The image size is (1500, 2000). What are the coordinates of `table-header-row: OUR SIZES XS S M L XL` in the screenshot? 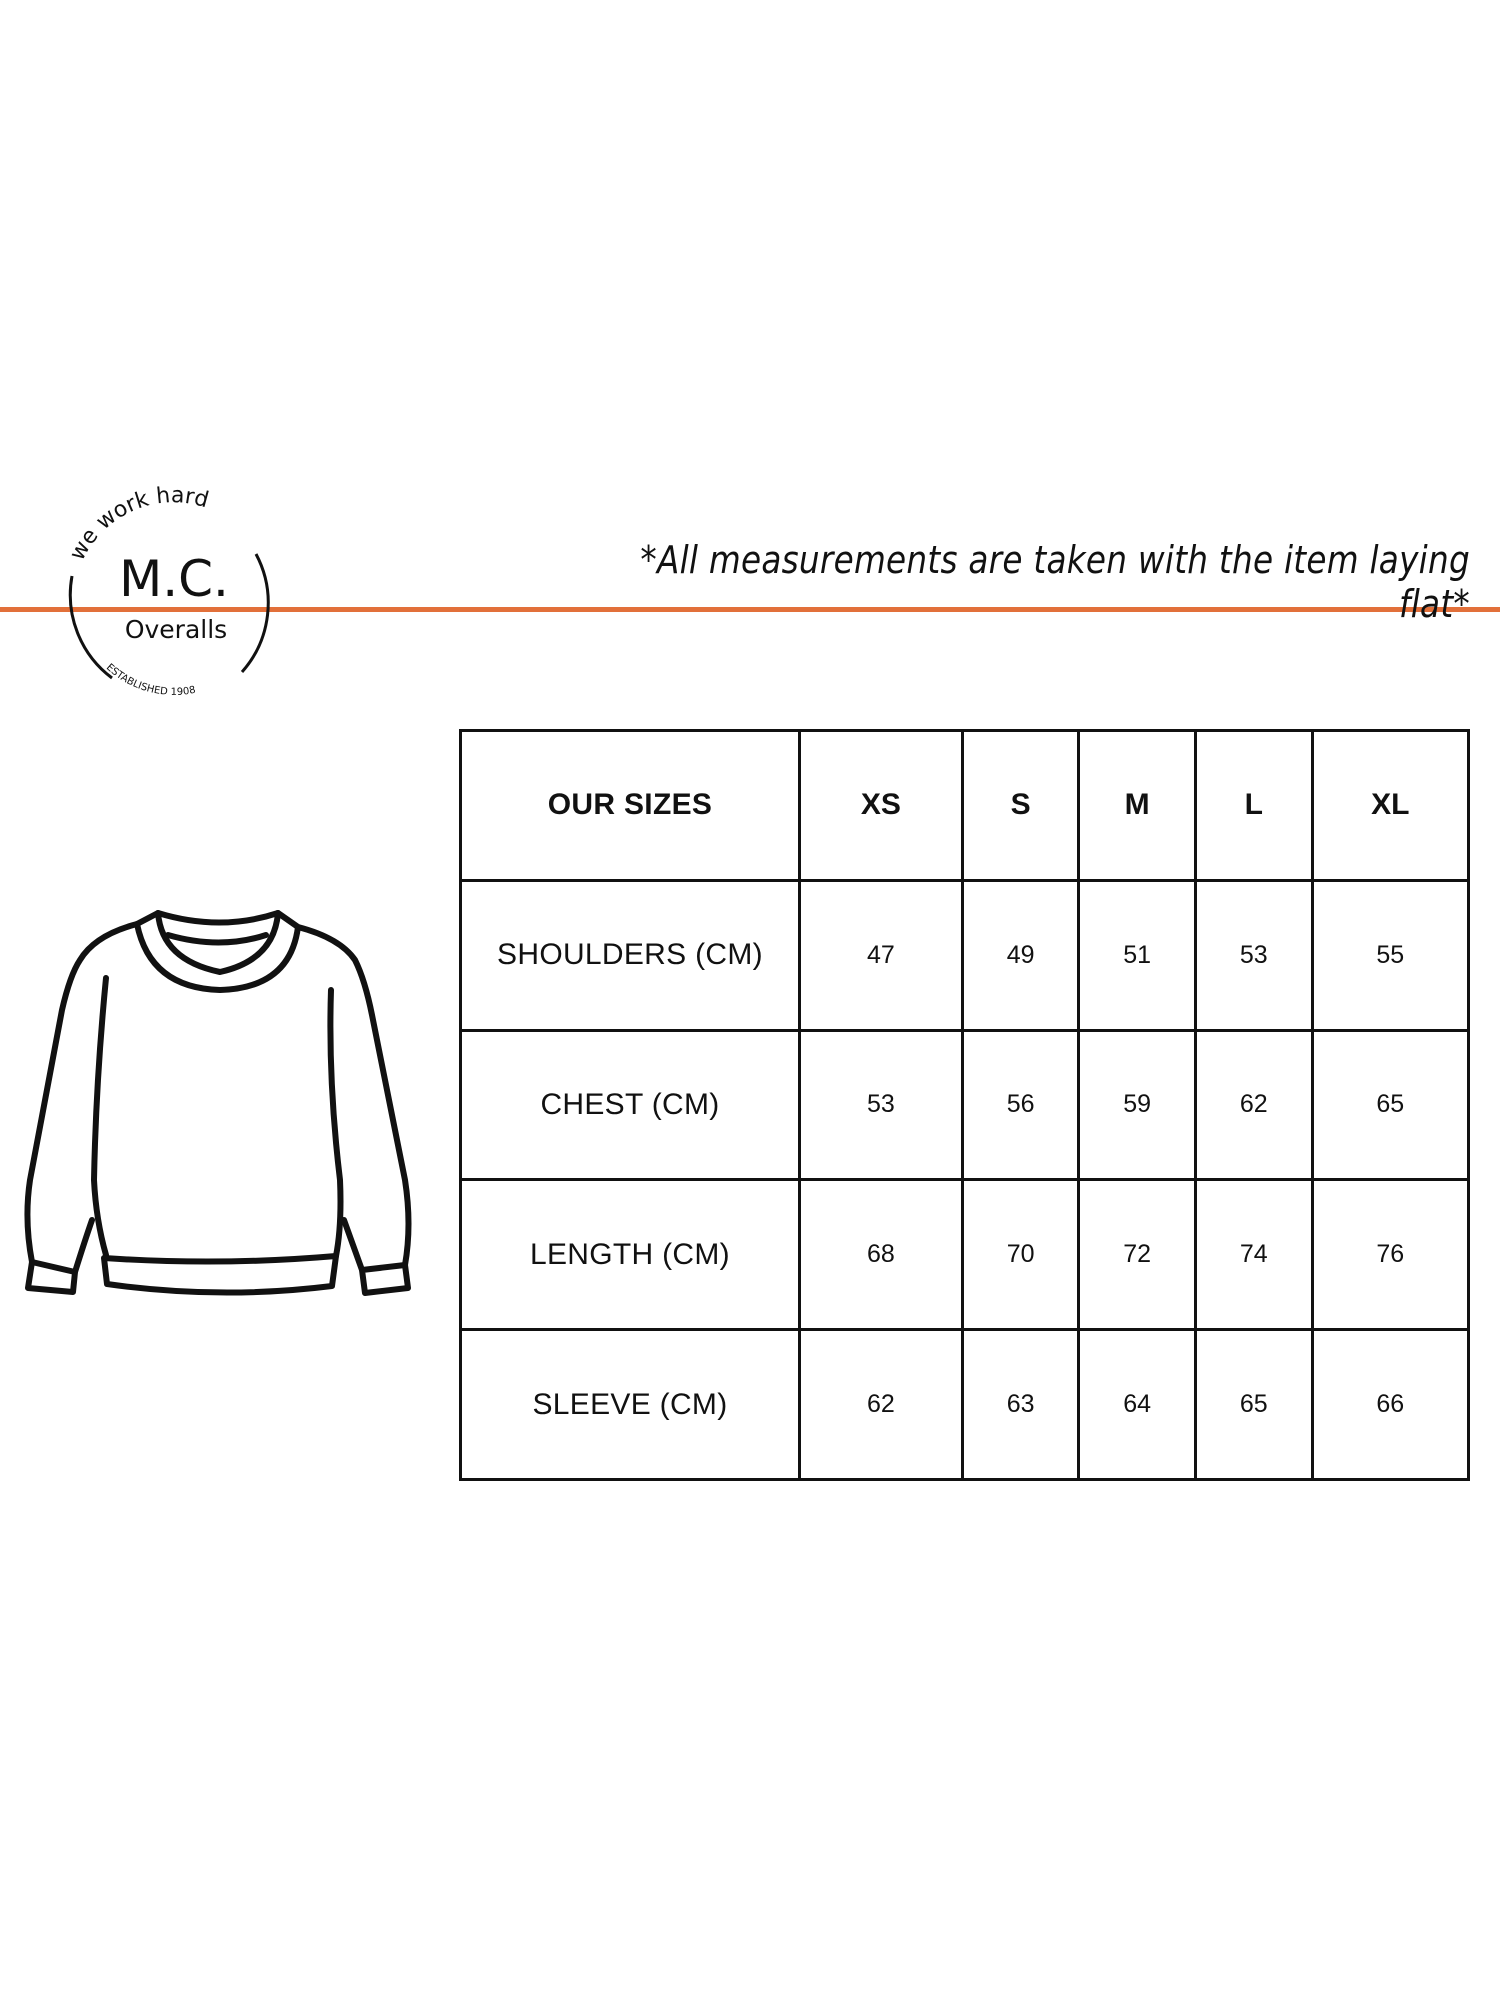 It's located at (965, 805).